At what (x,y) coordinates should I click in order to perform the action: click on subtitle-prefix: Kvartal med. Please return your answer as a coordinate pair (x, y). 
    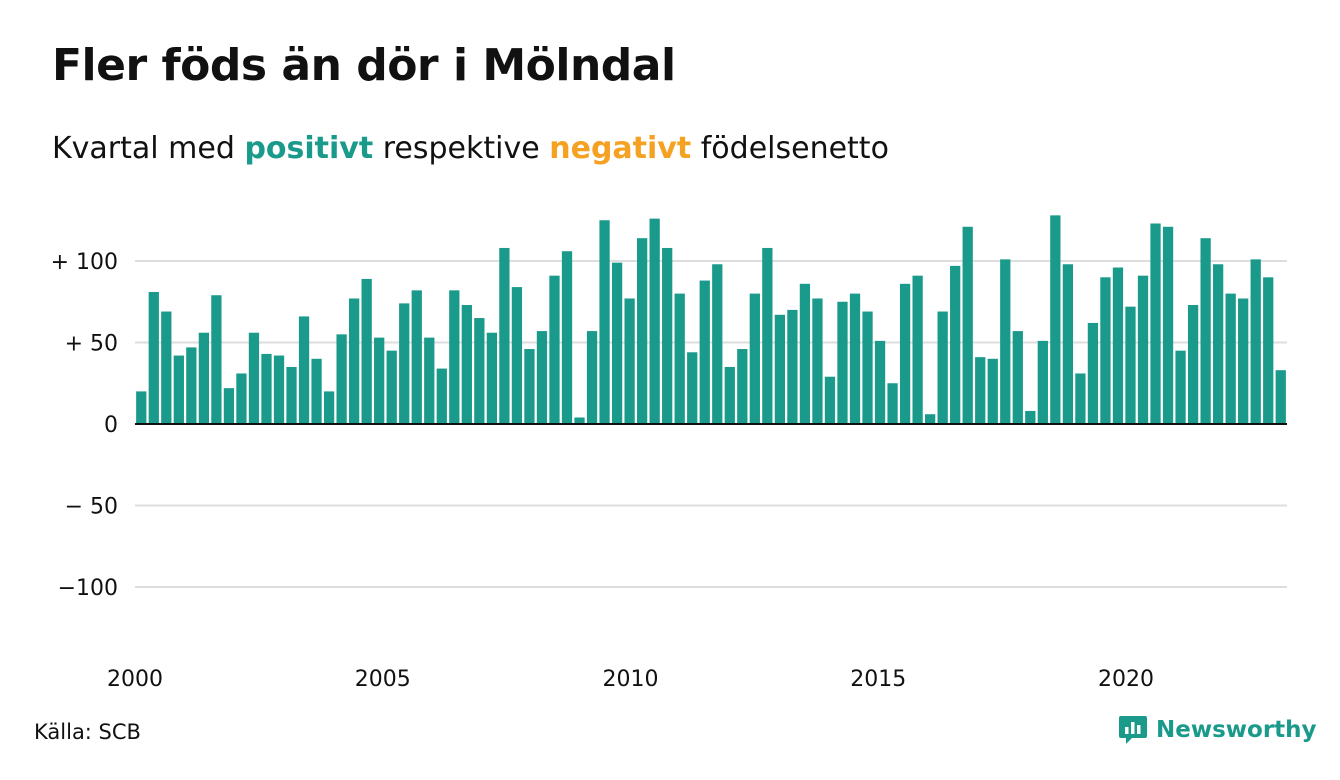
    Looking at the image, I should click on (143, 148).